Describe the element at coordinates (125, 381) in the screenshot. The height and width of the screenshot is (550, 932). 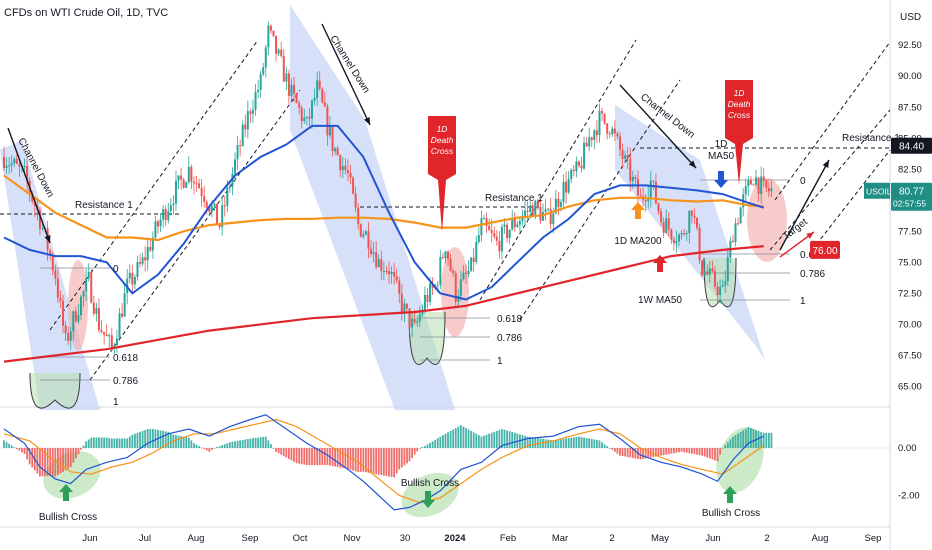
I see `fib-1-label-786: 0.786` at that location.